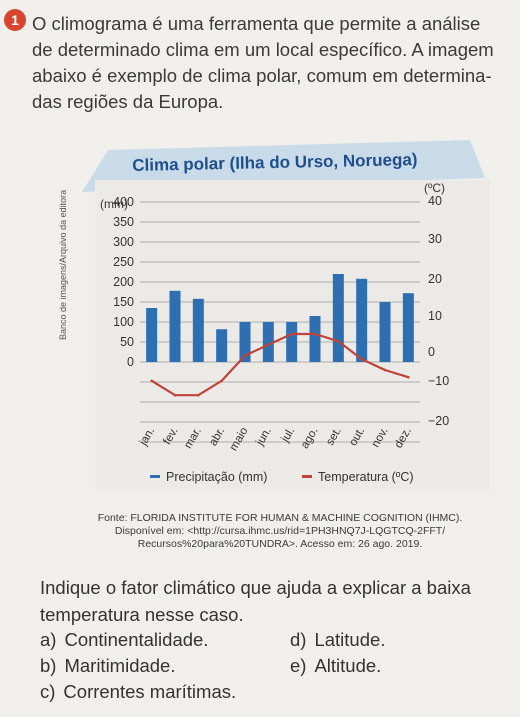 The width and height of the screenshot is (520, 717). Describe the element at coordinates (120, 665) in the screenshot. I see `option-text: Maritimidade.` at that location.